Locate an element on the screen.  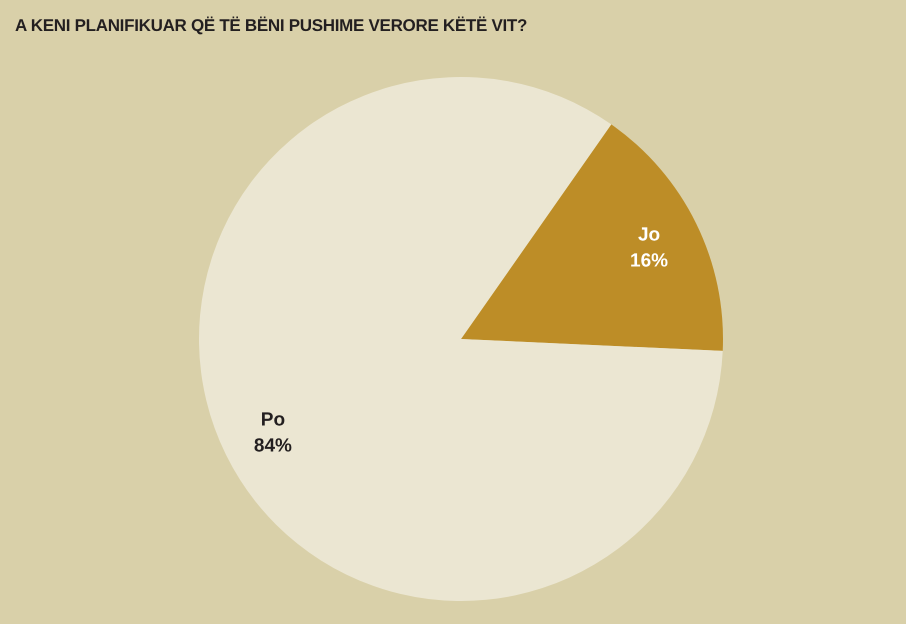
data-label: 16% is located at coordinates (649, 261).